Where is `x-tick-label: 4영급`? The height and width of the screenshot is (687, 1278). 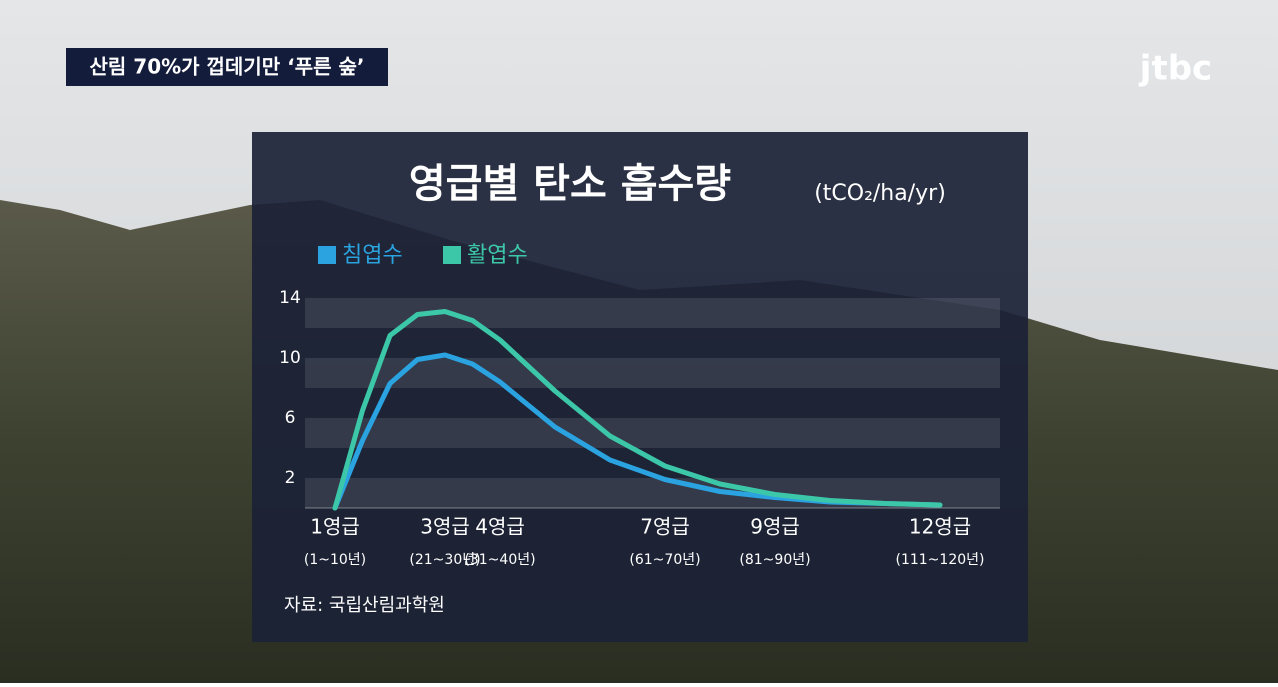 x-tick-label: 4영급 is located at coordinates (500, 527).